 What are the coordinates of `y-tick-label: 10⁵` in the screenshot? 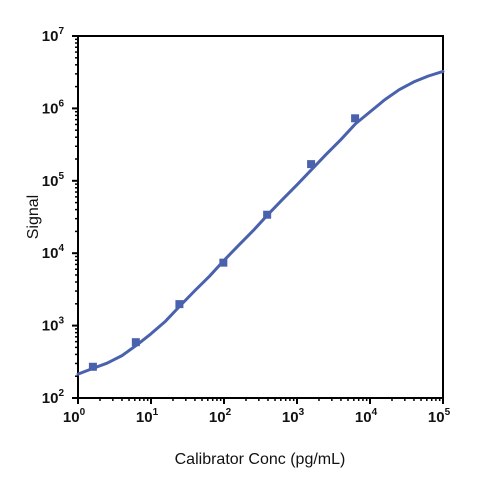 It's located at (53, 180).